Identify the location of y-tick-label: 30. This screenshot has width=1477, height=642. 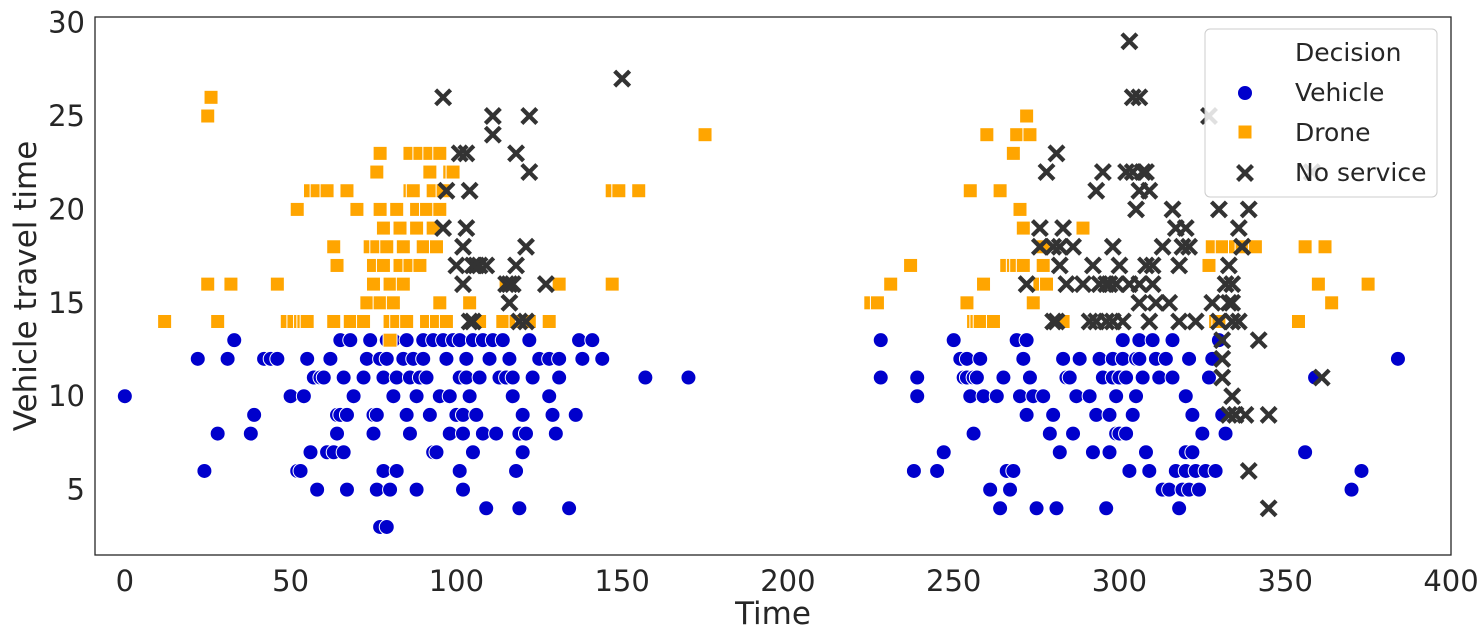
(66, 23).